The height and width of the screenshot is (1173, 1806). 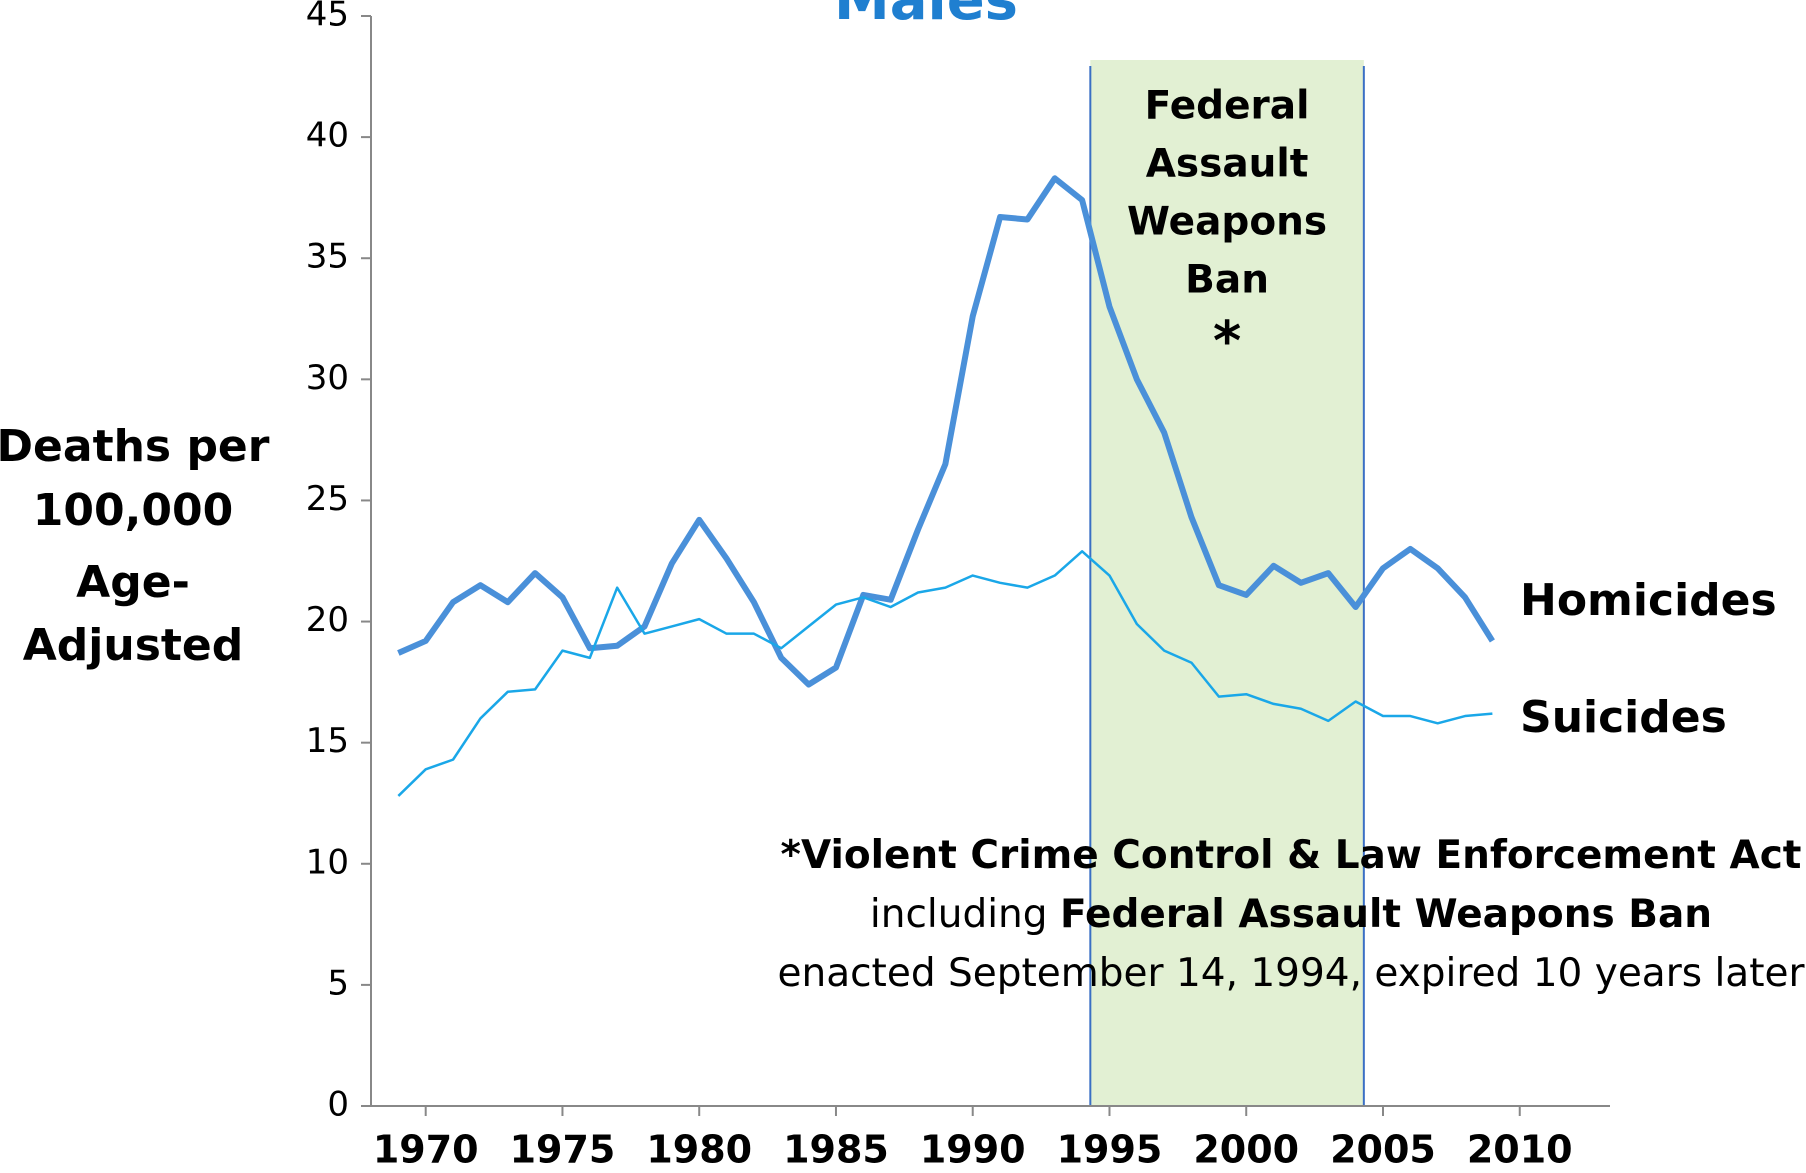 I want to click on x-tick-label: 1990, so click(x=973, y=1150).